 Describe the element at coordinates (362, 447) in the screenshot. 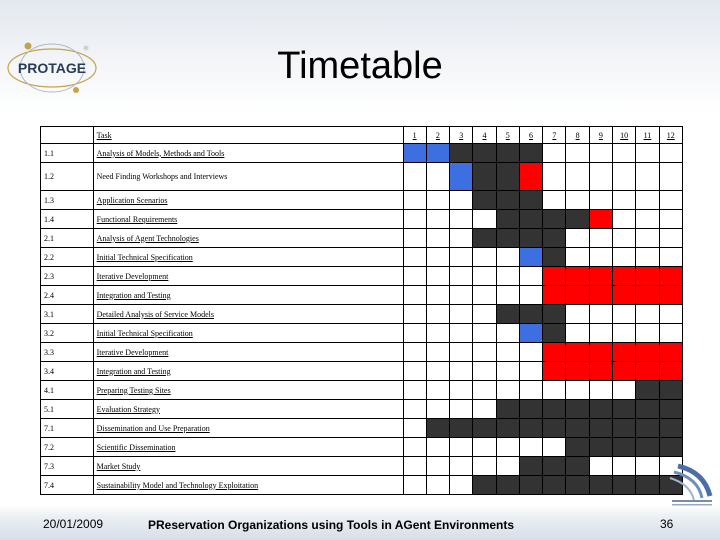

I see `table-row: 7.2 Scientific Dissemination` at that location.